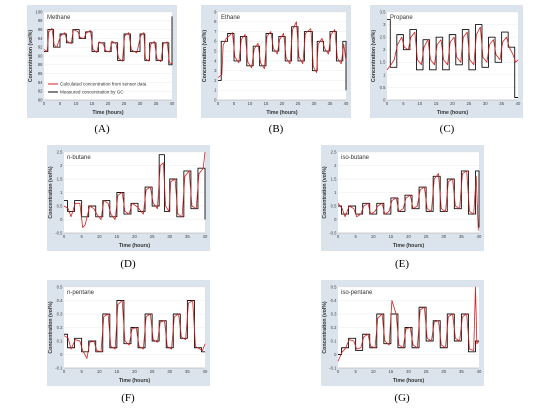 Image resolution: width=550 pixels, height=414 pixels. I want to click on y-tick-label: 88, so click(40, 64).